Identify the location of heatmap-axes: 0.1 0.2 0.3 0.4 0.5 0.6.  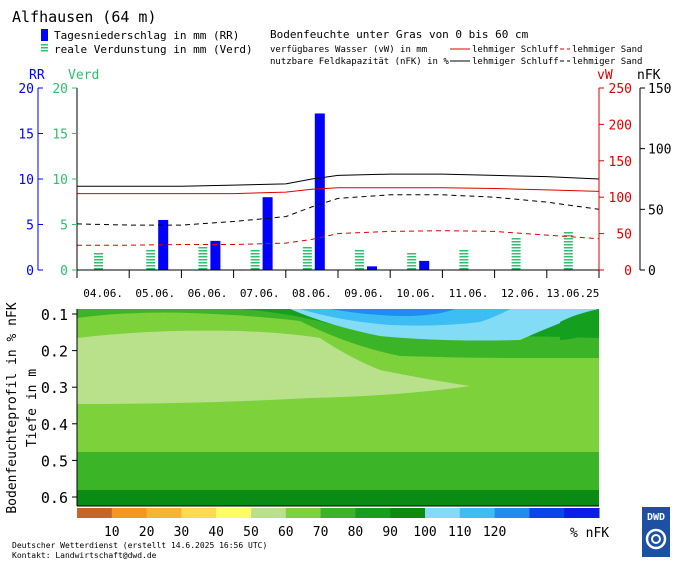
(59, 406).